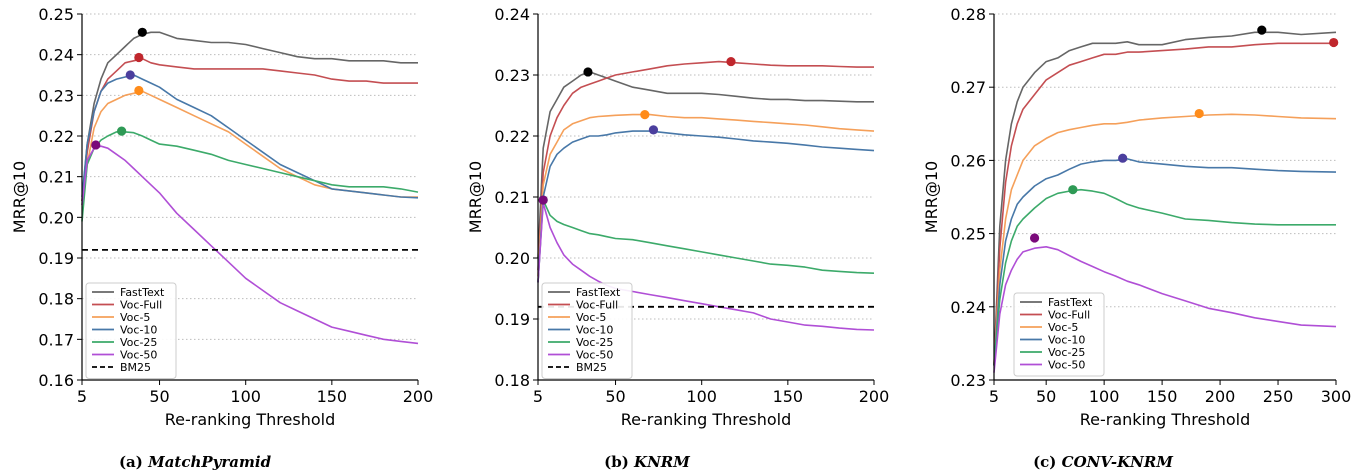 This screenshot has width=1362, height=476. Describe the element at coordinates (56, 177) in the screenshot. I see `y-tick-label: 0.21` at that location.